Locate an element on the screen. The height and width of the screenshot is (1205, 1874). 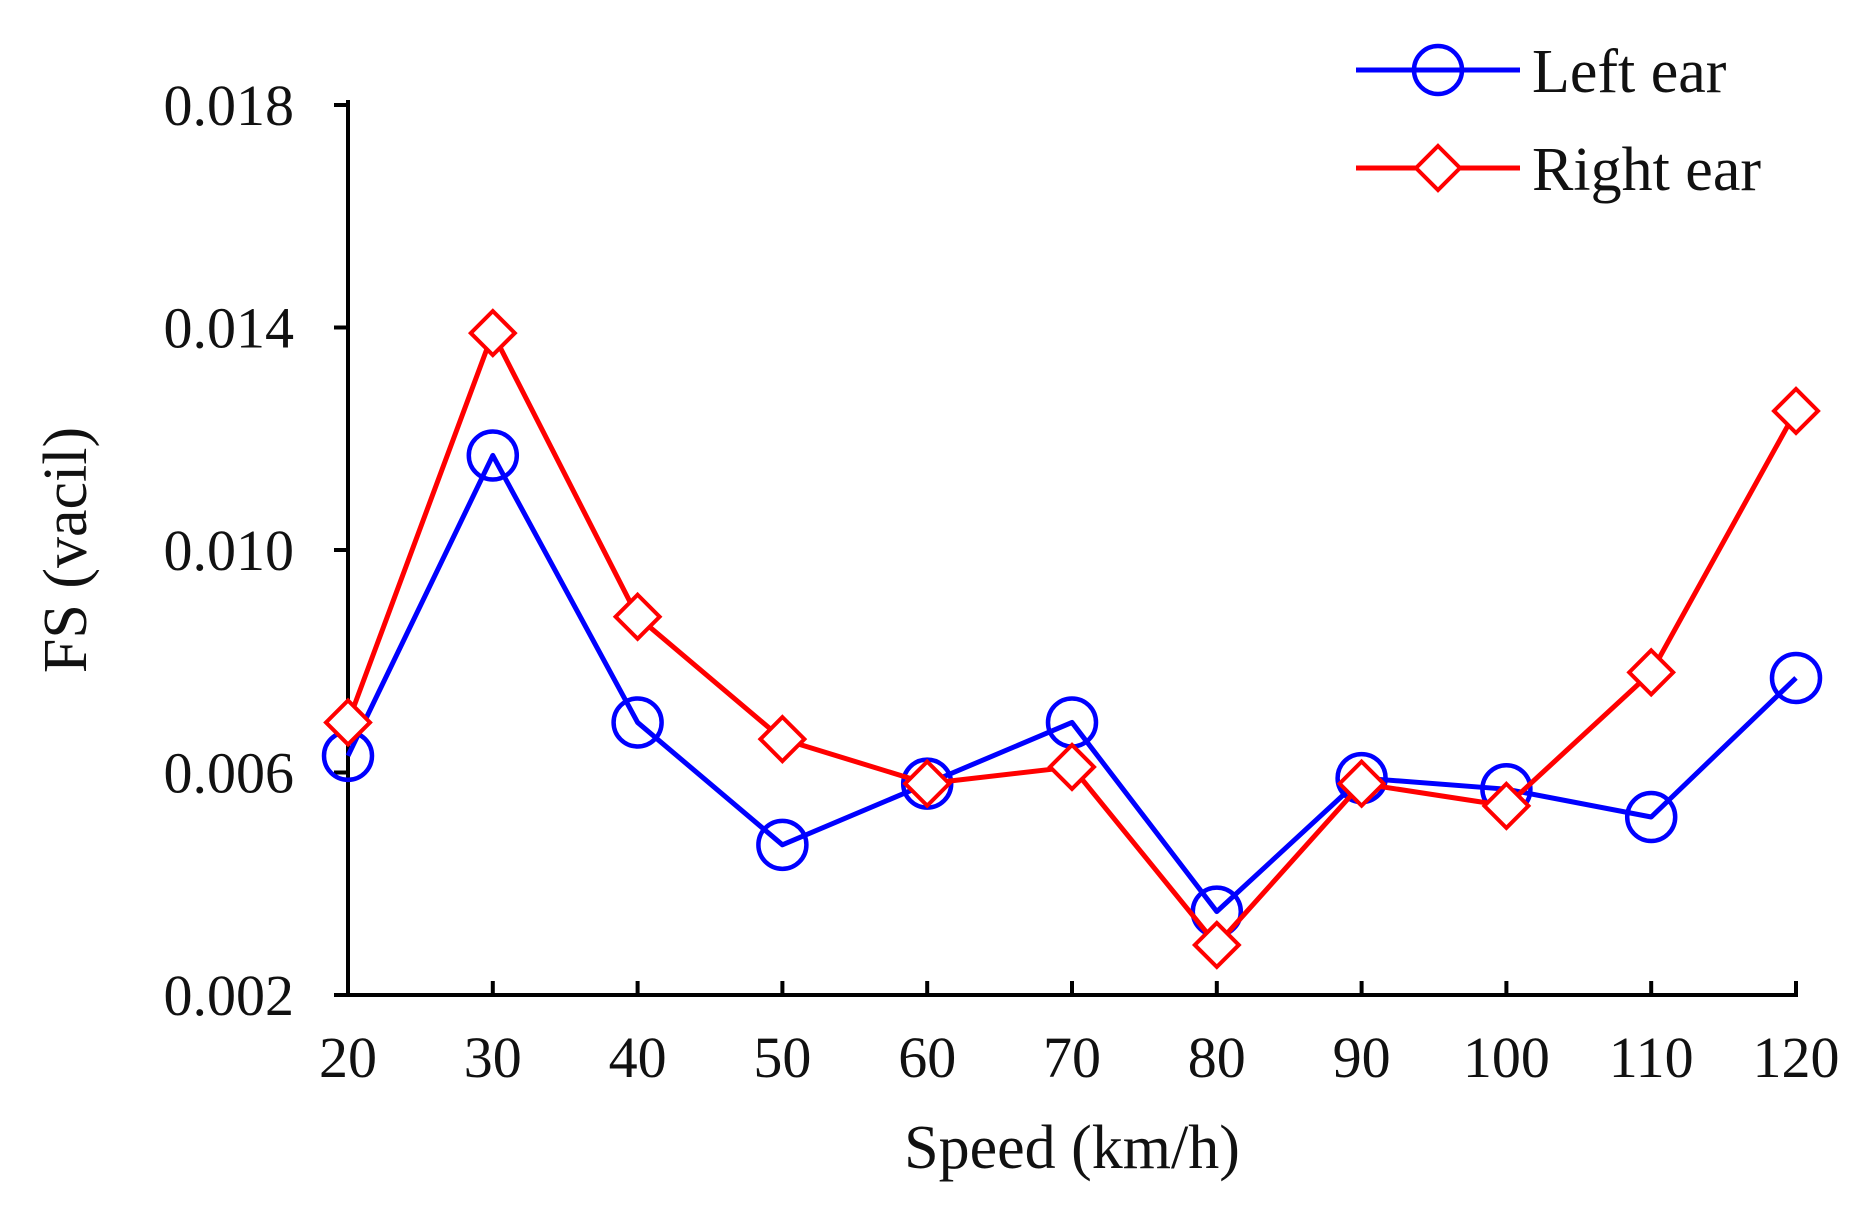
legend-label: Left ear is located at coordinates (1629, 72).